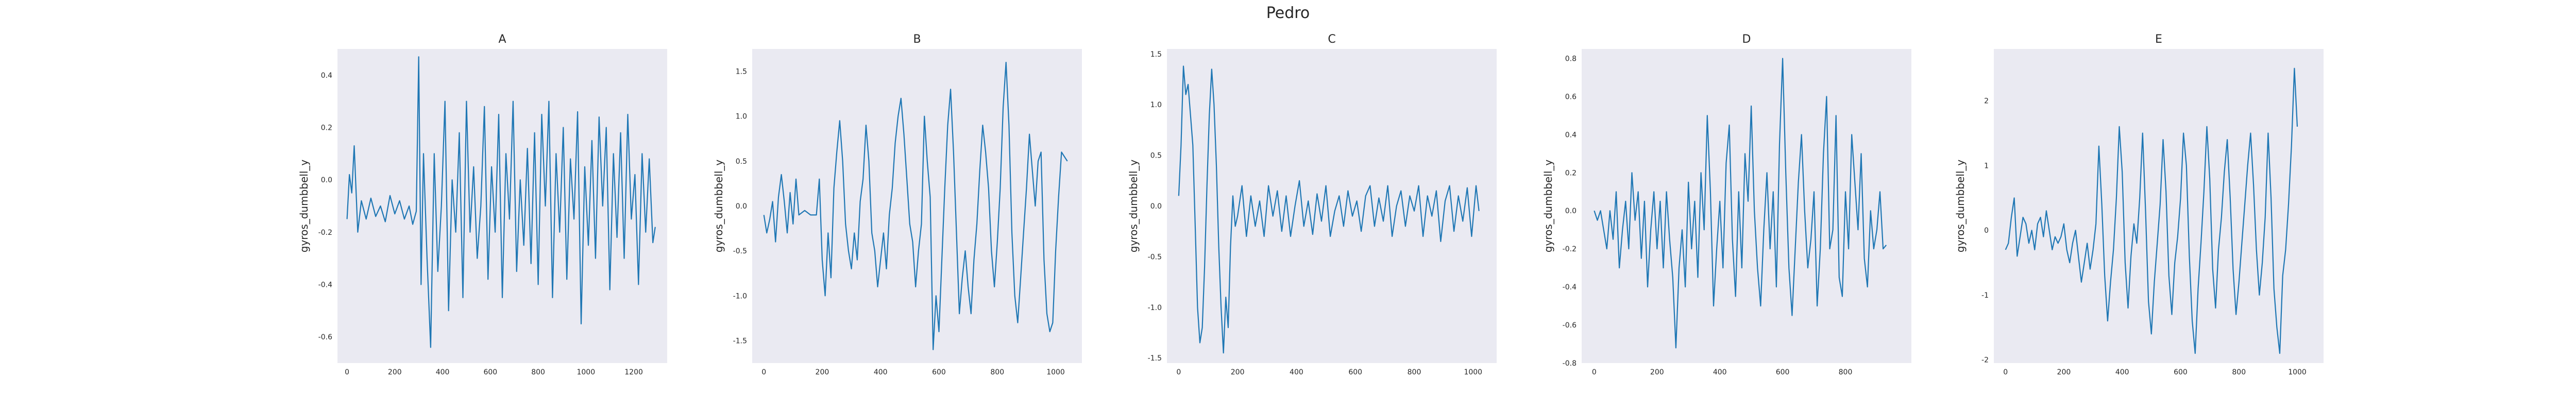 Image resolution: width=2576 pixels, height=412 pixels. Describe the element at coordinates (502, 39) in the screenshot. I see `subplot-title: A` at that location.